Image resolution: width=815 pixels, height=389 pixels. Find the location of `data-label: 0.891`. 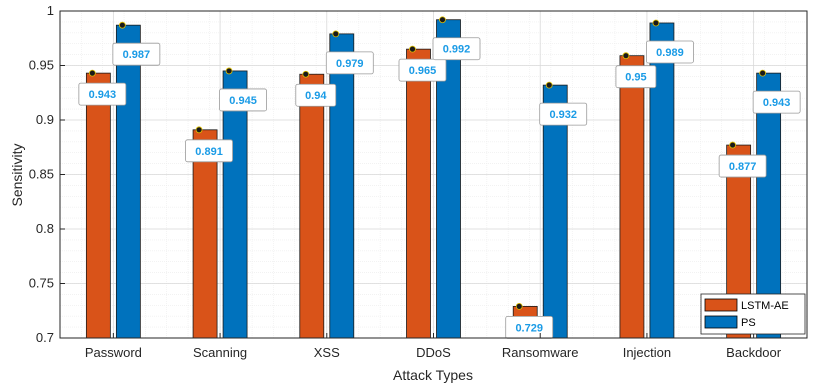

data-label: 0.891 is located at coordinates (209, 152).